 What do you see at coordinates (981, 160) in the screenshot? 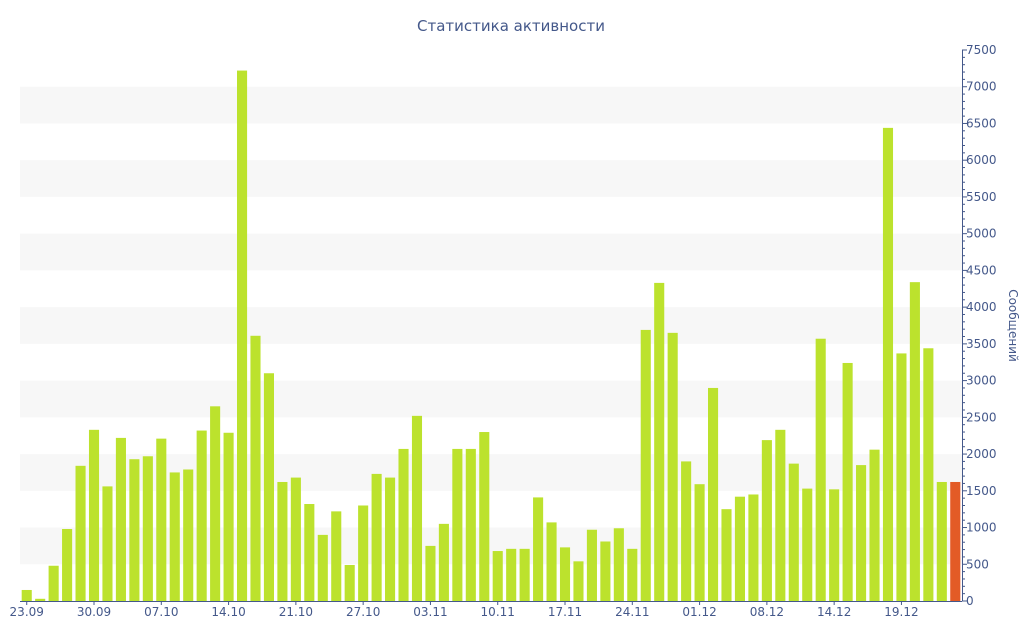
I see `y-tick-label: 6000` at bounding box center [981, 160].